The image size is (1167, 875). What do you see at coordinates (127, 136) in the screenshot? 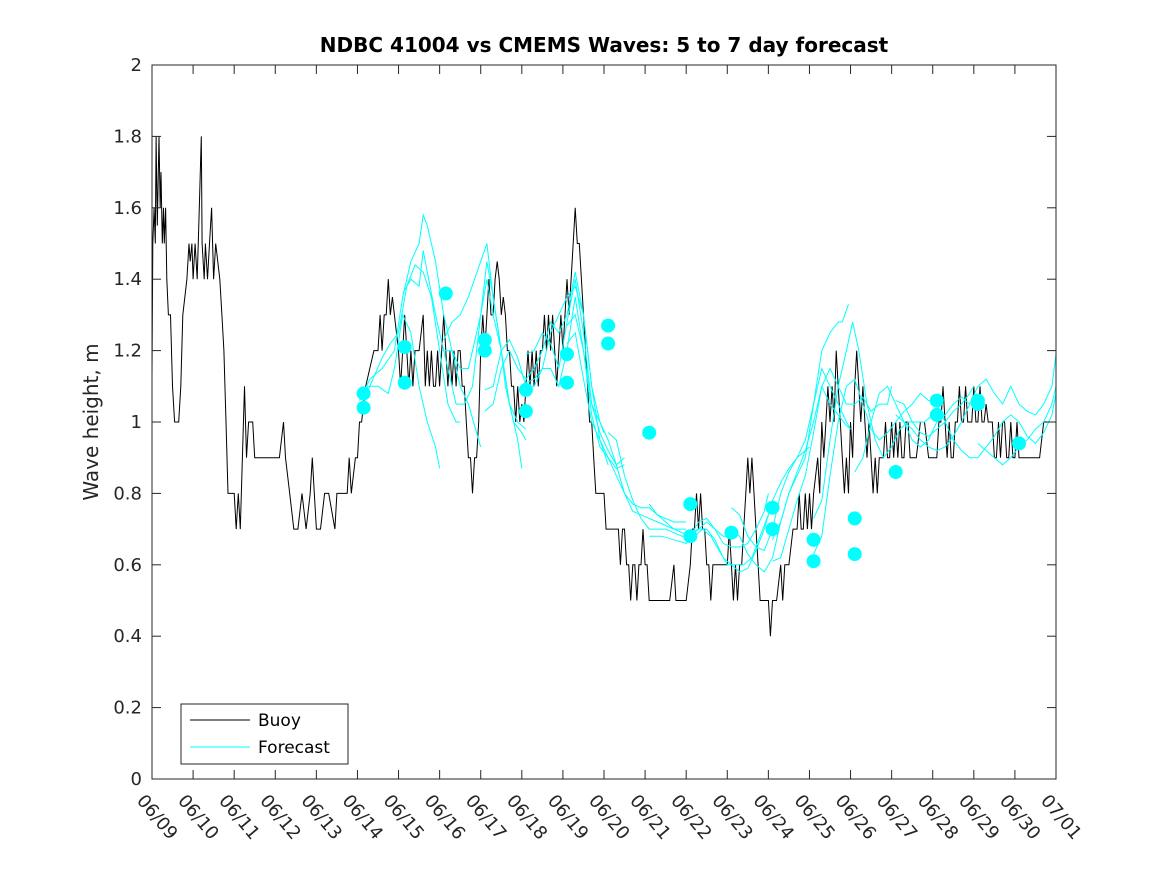
I see `y-tick-label: 1.8` at bounding box center [127, 136].